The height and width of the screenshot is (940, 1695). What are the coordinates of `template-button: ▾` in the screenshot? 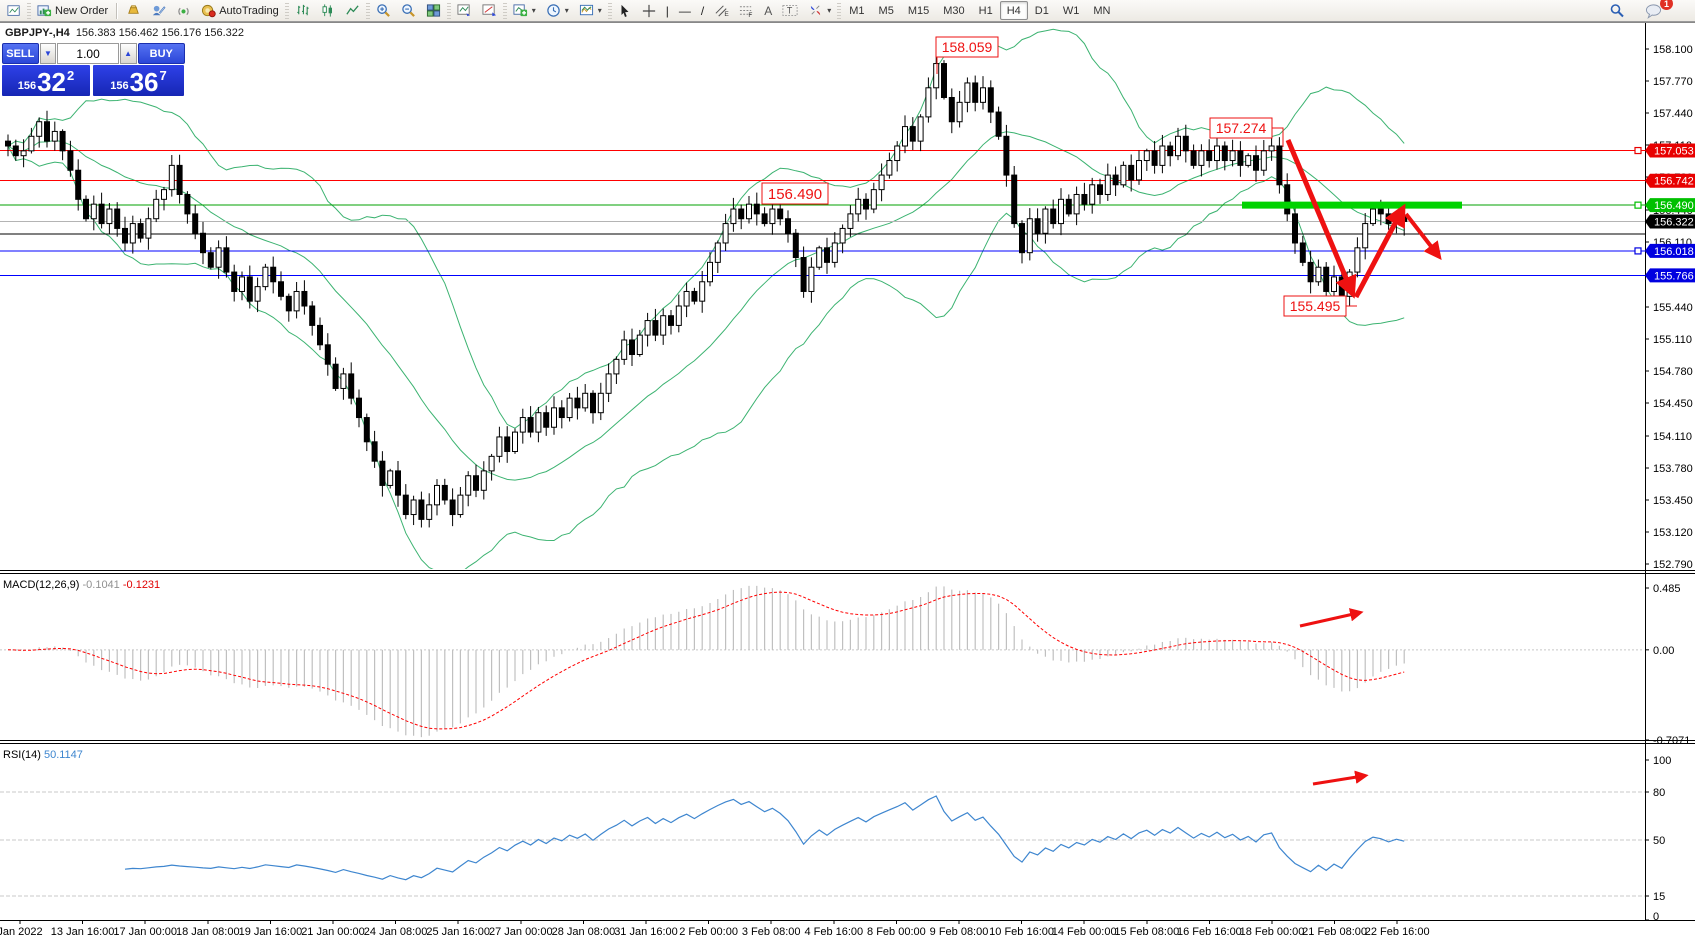 It's located at (590, 10).